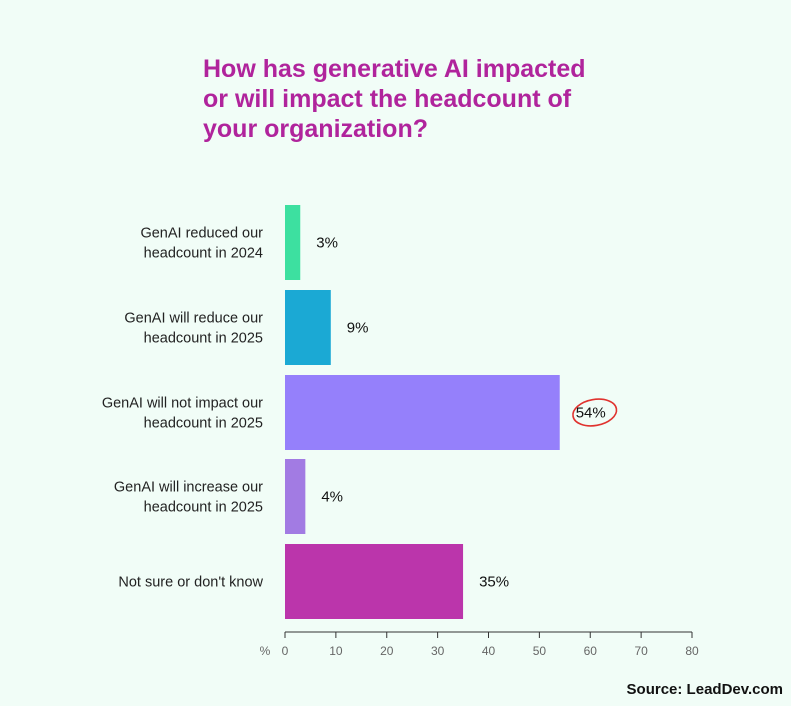 This screenshot has width=791, height=706. I want to click on x-axis-label: %, so click(265, 651).